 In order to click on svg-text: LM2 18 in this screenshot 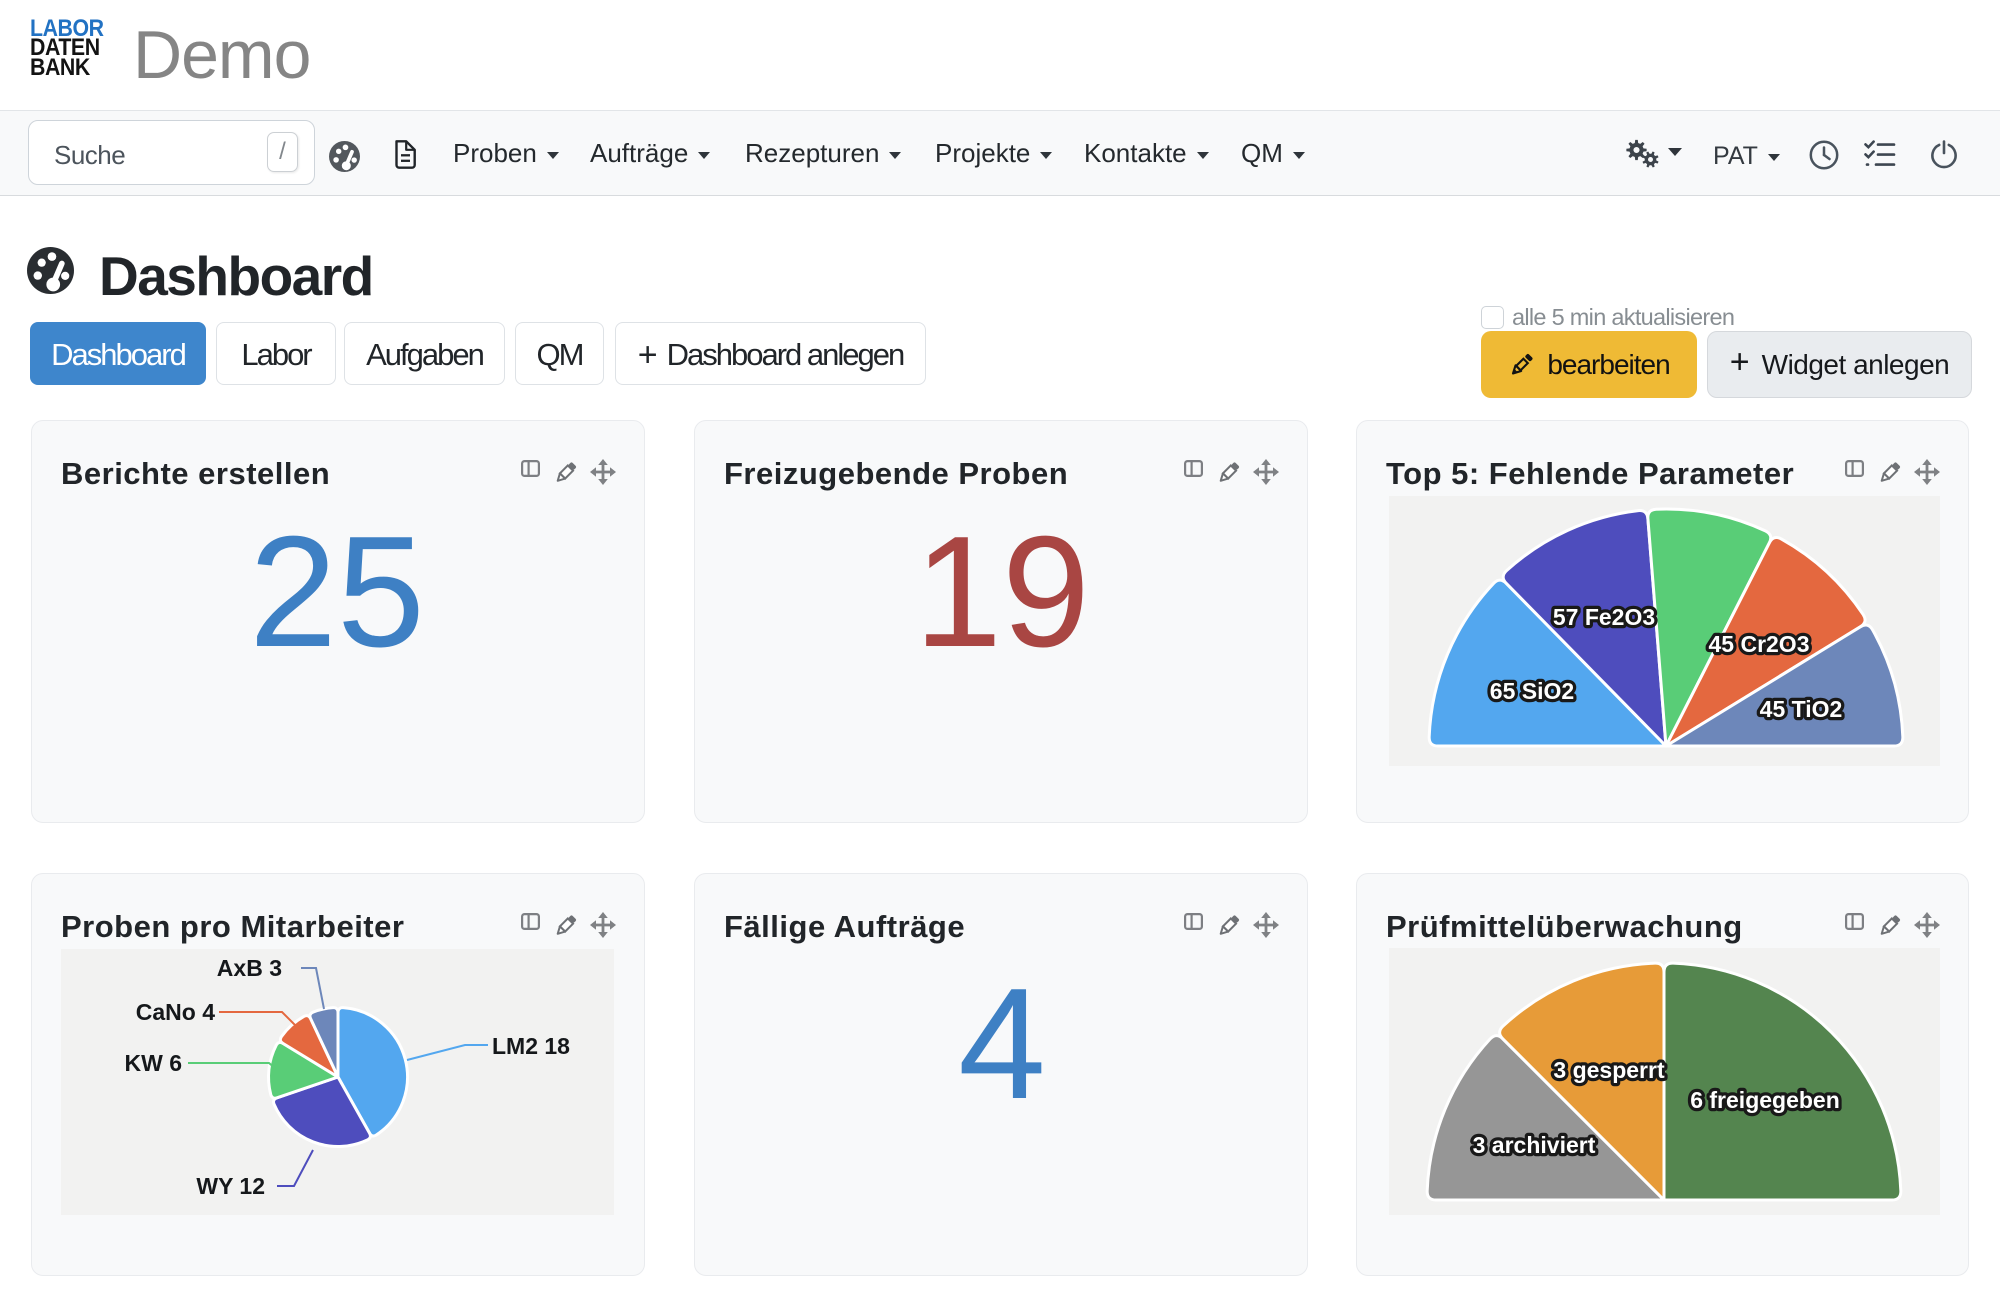, I will do `click(531, 1046)`.